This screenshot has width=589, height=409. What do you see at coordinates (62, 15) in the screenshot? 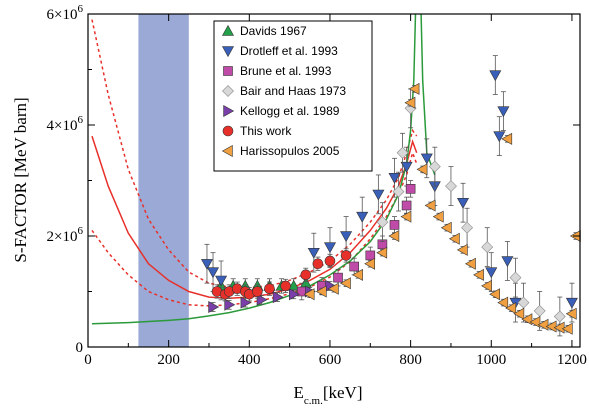
I see `y-tick-mantissa: 6×10` at bounding box center [62, 15].